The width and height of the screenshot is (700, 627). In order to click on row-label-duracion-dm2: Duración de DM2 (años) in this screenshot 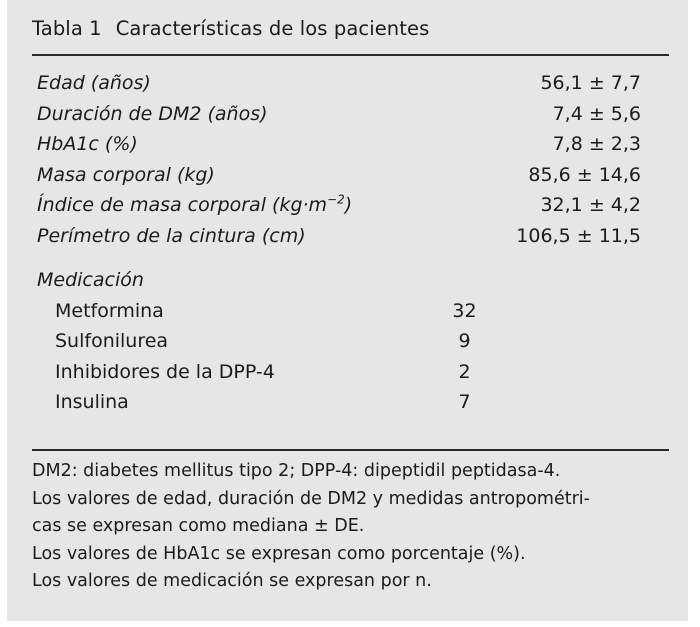, I will do `click(152, 113)`.